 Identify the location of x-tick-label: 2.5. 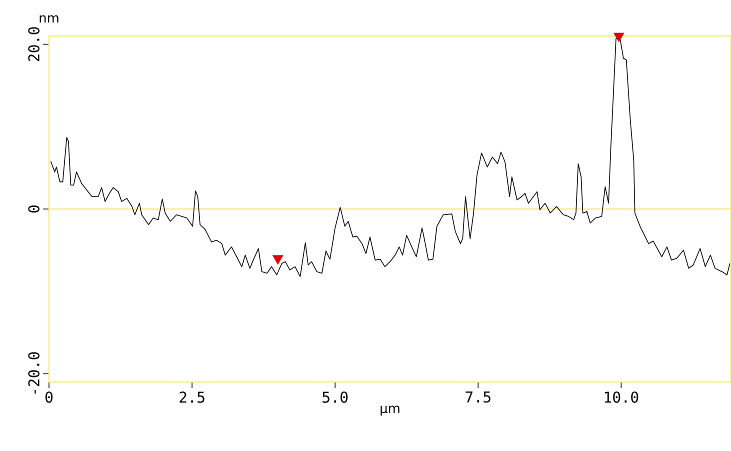
(192, 397).